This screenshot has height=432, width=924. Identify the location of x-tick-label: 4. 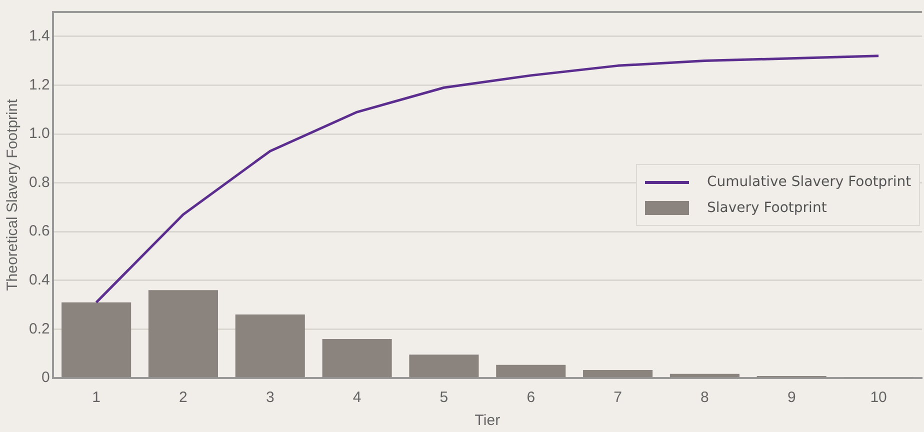
(357, 397).